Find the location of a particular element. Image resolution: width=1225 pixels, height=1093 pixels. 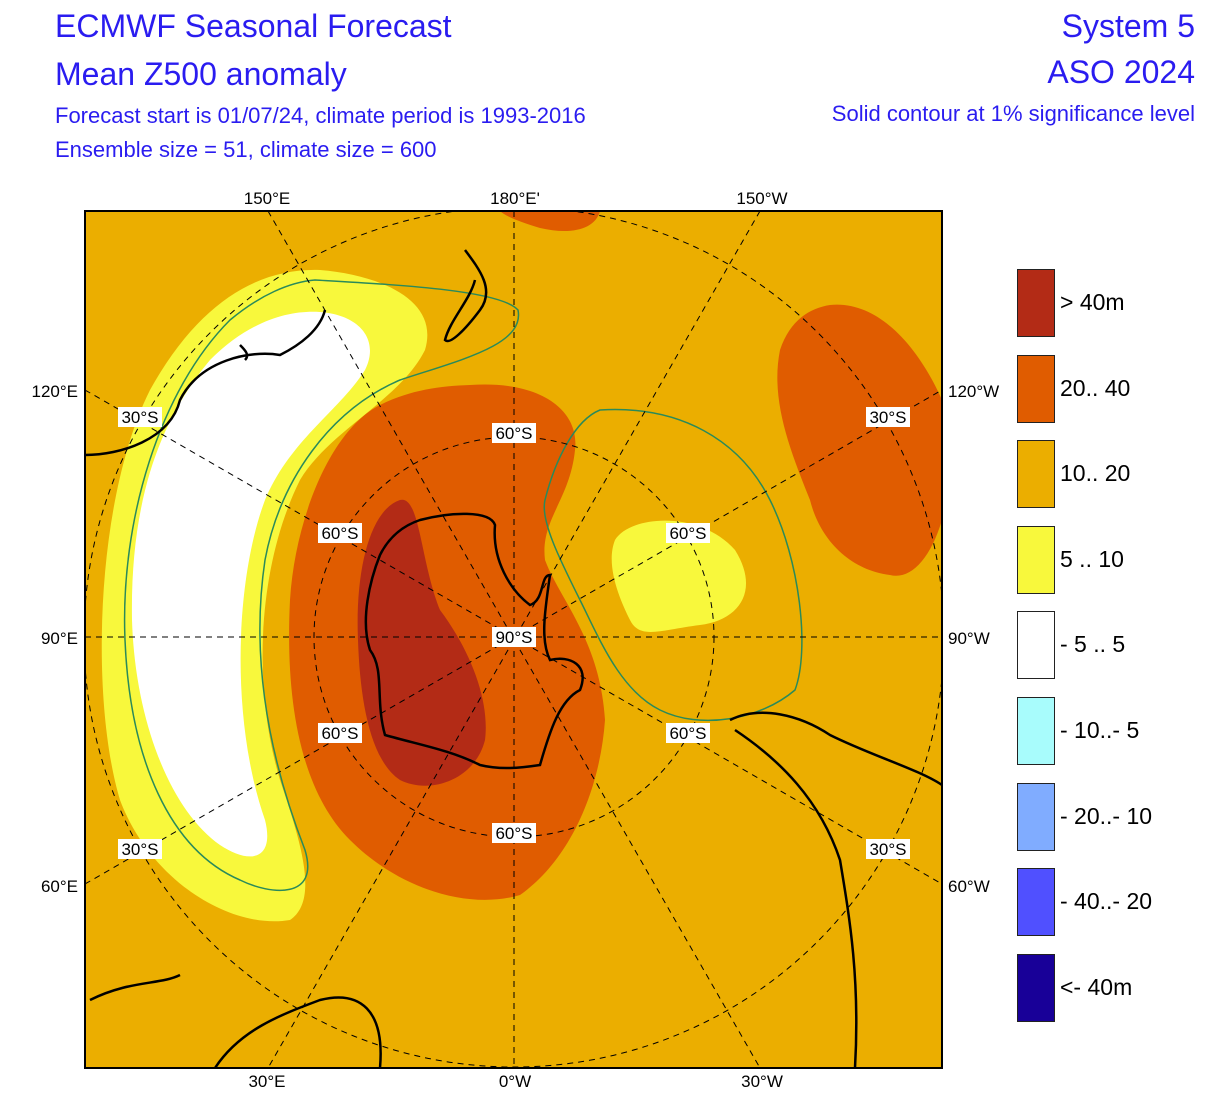

legend-label: 5 .. 10 is located at coordinates (1092, 558).